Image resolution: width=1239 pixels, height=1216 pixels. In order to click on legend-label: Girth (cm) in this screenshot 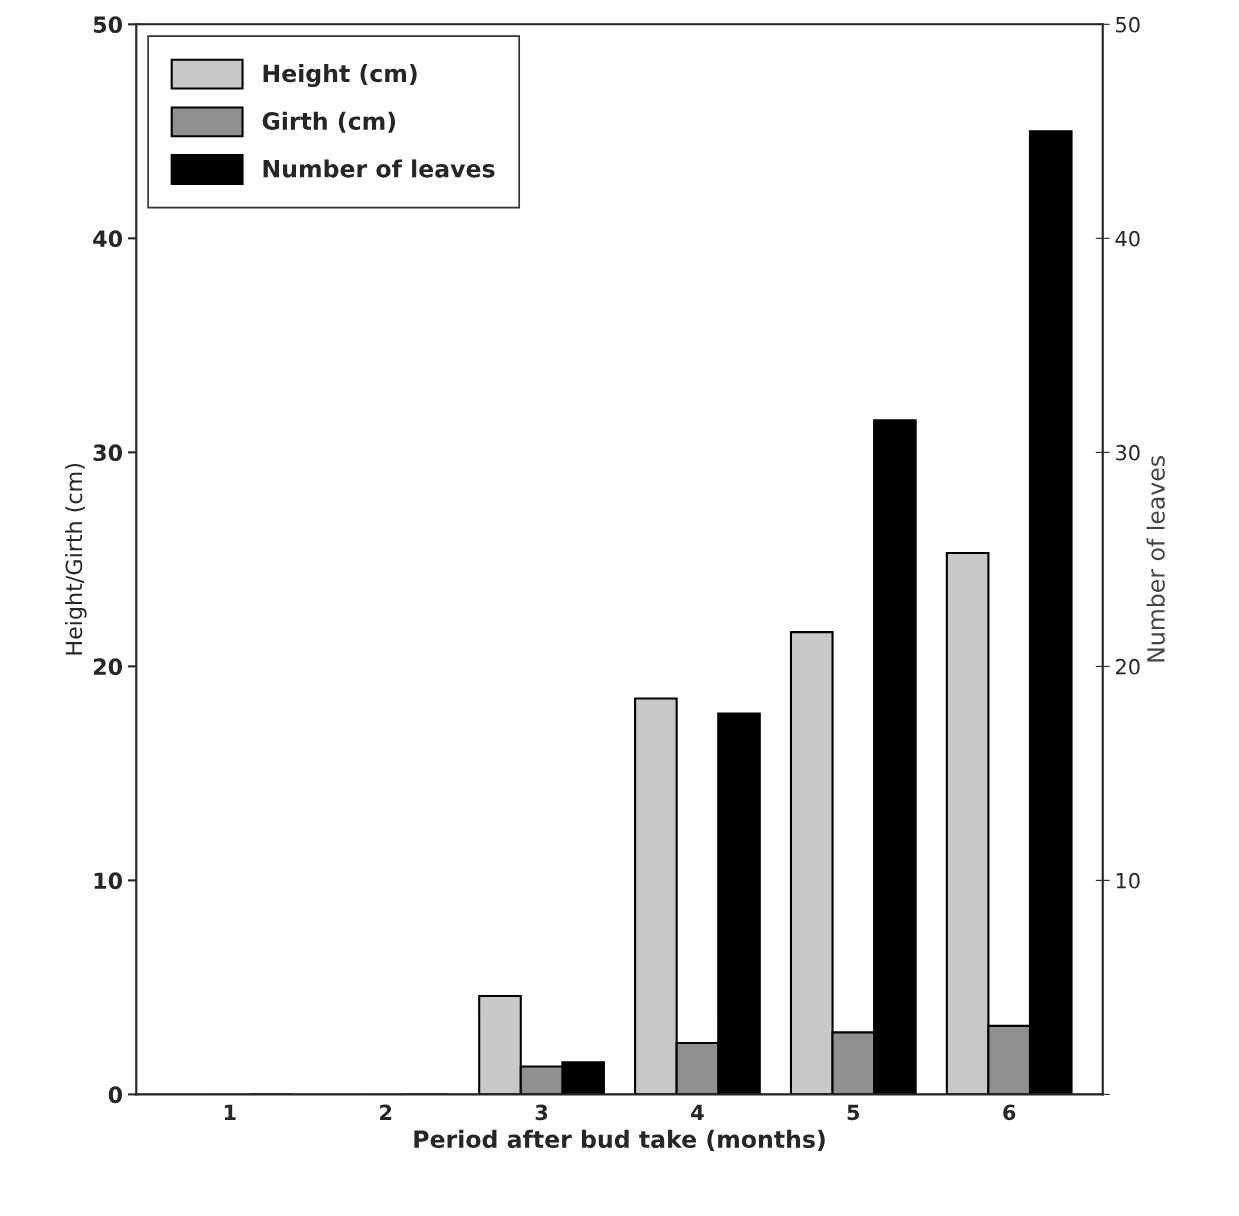, I will do `click(329, 122)`.